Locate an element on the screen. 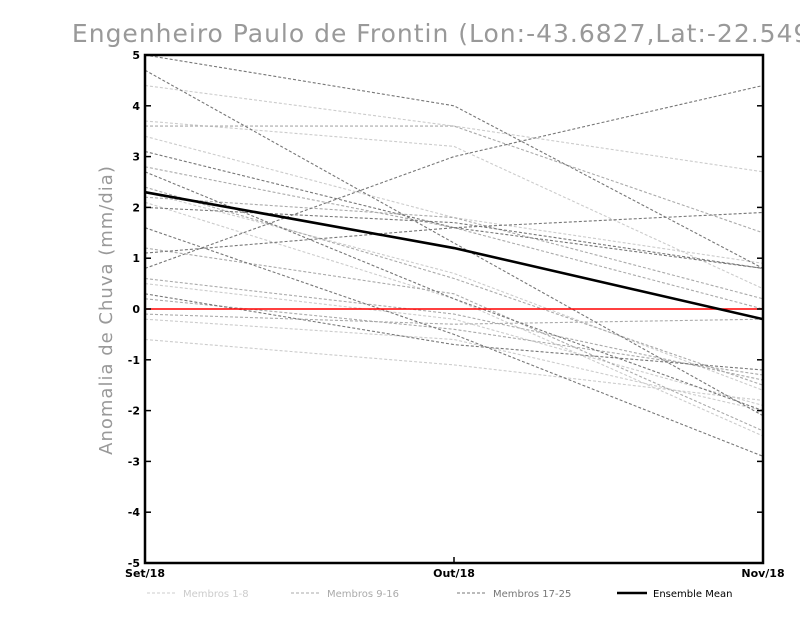 The height and width of the screenshot is (618, 800). y-tick-label: -2 is located at coordinates (134, 411).